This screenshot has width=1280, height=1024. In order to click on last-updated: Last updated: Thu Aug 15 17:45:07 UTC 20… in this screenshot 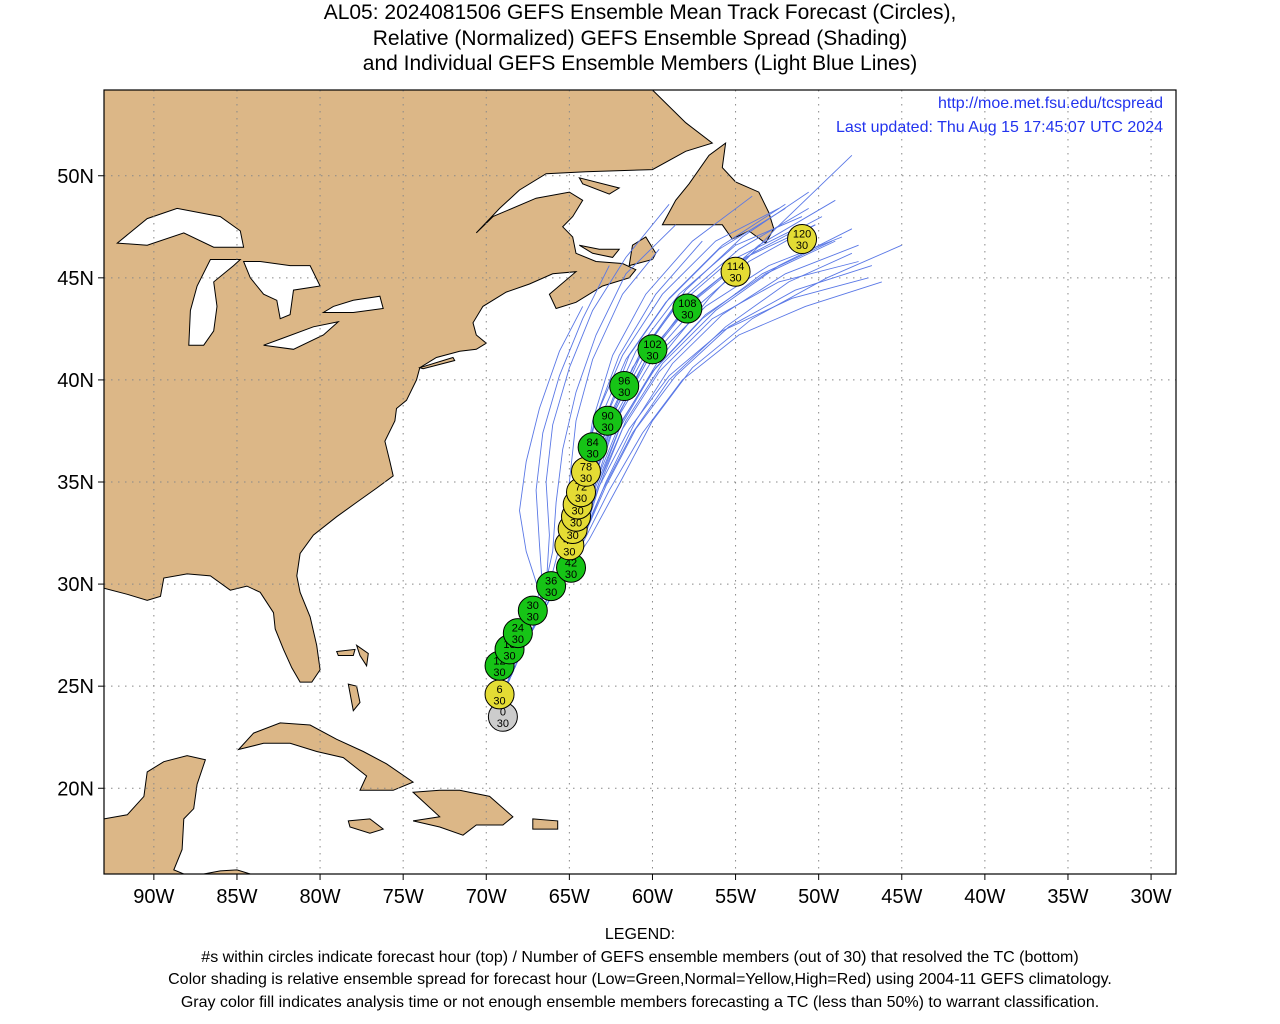, I will do `click(999, 127)`.